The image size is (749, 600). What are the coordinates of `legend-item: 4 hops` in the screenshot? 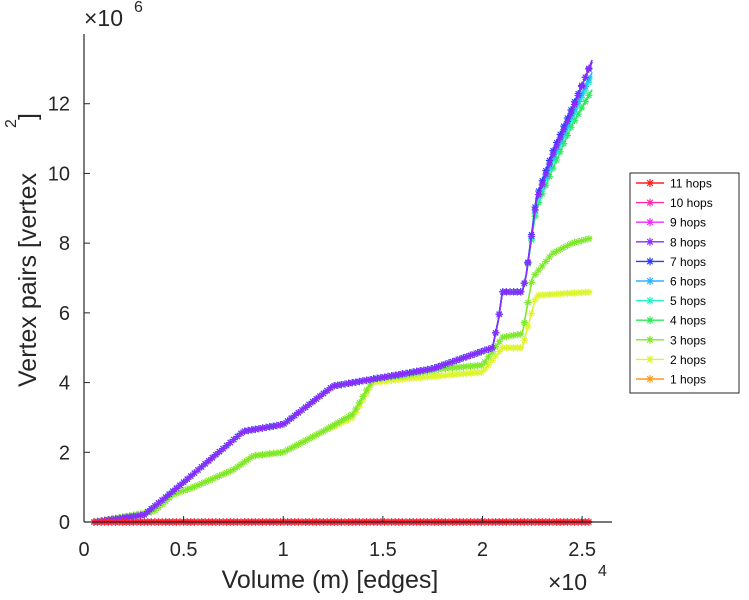 It's located at (671, 321).